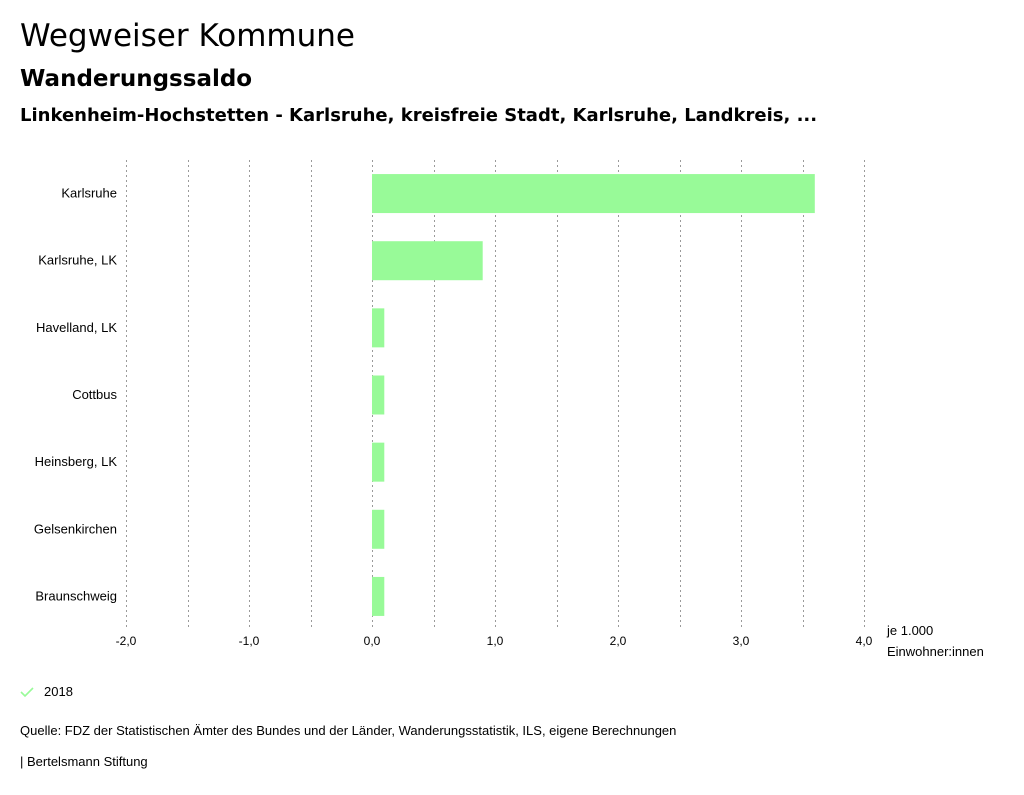 The width and height of the screenshot is (1024, 795). Describe the element at coordinates (136, 79) in the screenshot. I see `chart-subtitle: Wanderungssaldo` at that location.